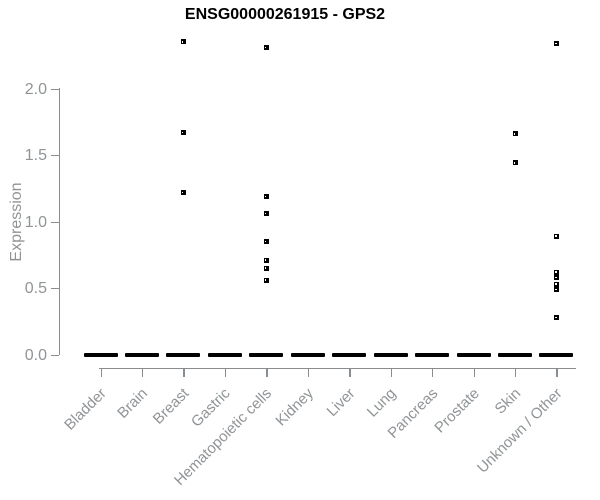 This screenshot has height=500, width=600. Describe the element at coordinates (382, 402) in the screenshot. I see `x-category-label-text: Lung` at that location.